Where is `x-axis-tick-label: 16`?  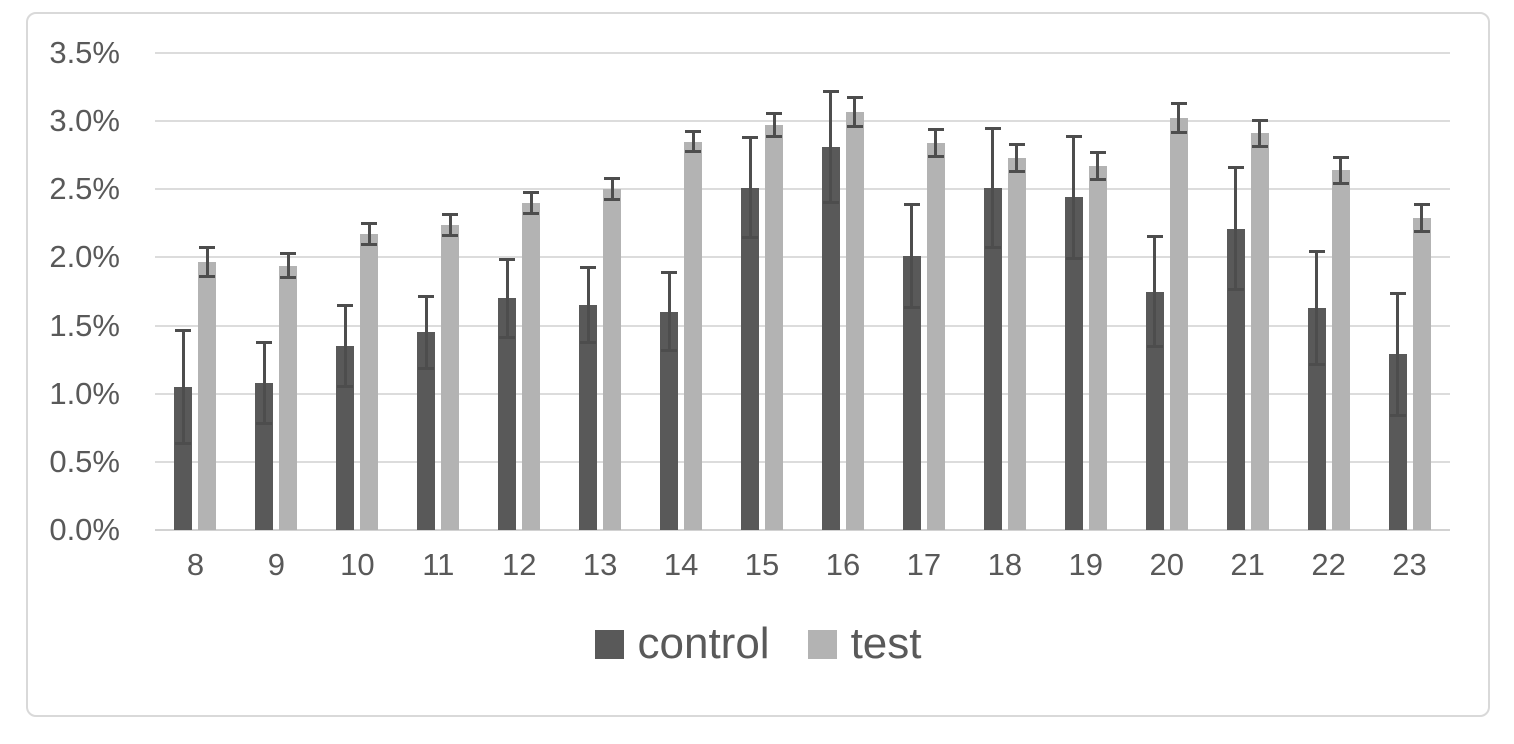
x-axis-tick-label: 16 is located at coordinates (843, 564).